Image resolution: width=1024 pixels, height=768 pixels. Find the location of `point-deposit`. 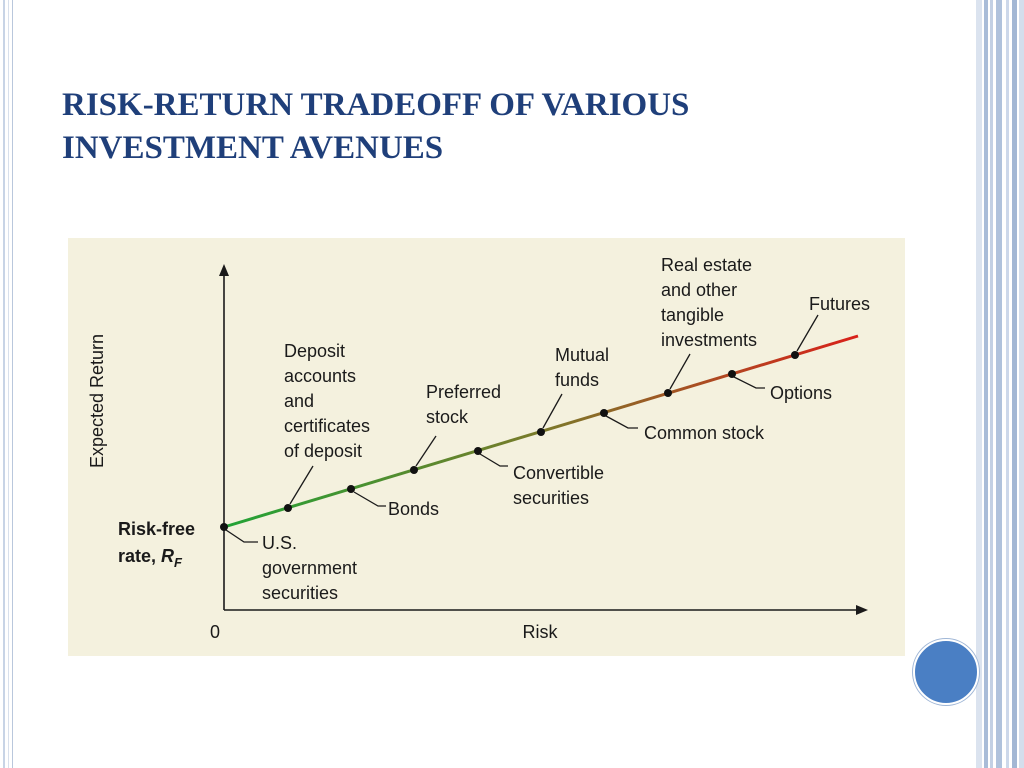

point-deposit is located at coordinates (288, 508).